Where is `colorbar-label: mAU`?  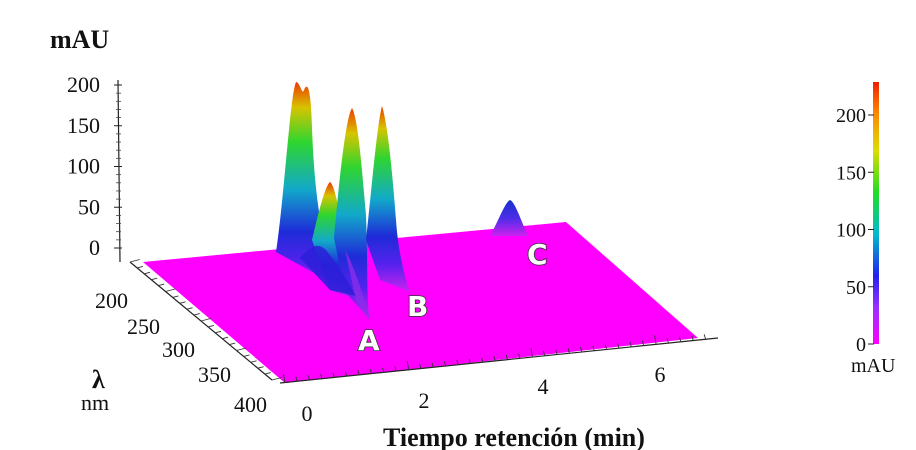
colorbar-label: mAU is located at coordinates (873, 366).